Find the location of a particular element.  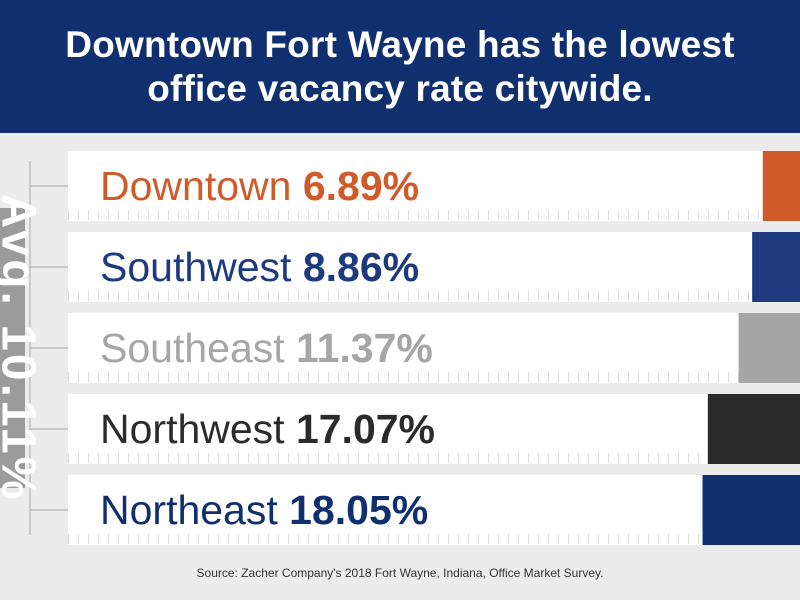

bar-southeast is located at coordinates (769, 348).